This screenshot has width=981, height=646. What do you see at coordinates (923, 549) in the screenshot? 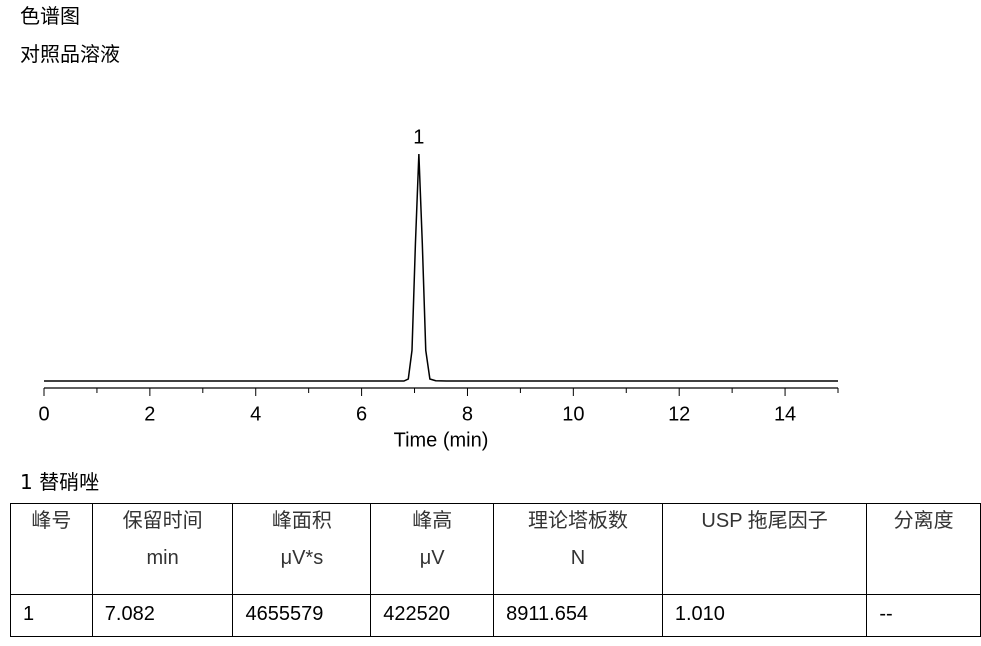
I see `header-cell: 分离度` at bounding box center [923, 549].